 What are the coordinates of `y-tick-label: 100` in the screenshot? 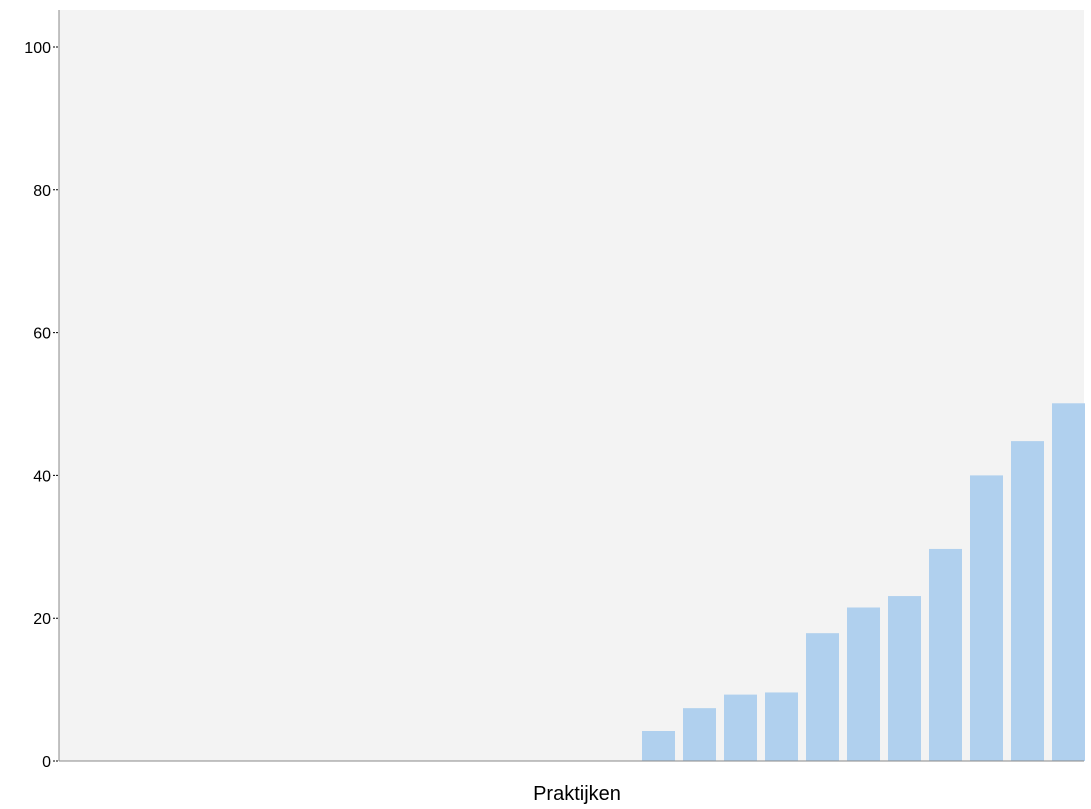 It's located at (37, 48).